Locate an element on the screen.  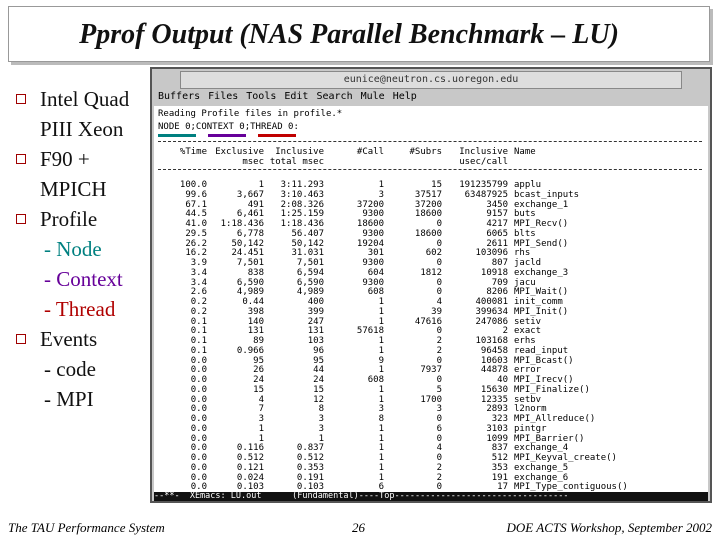
table-cell: 807 is located at coordinates (499, 263).